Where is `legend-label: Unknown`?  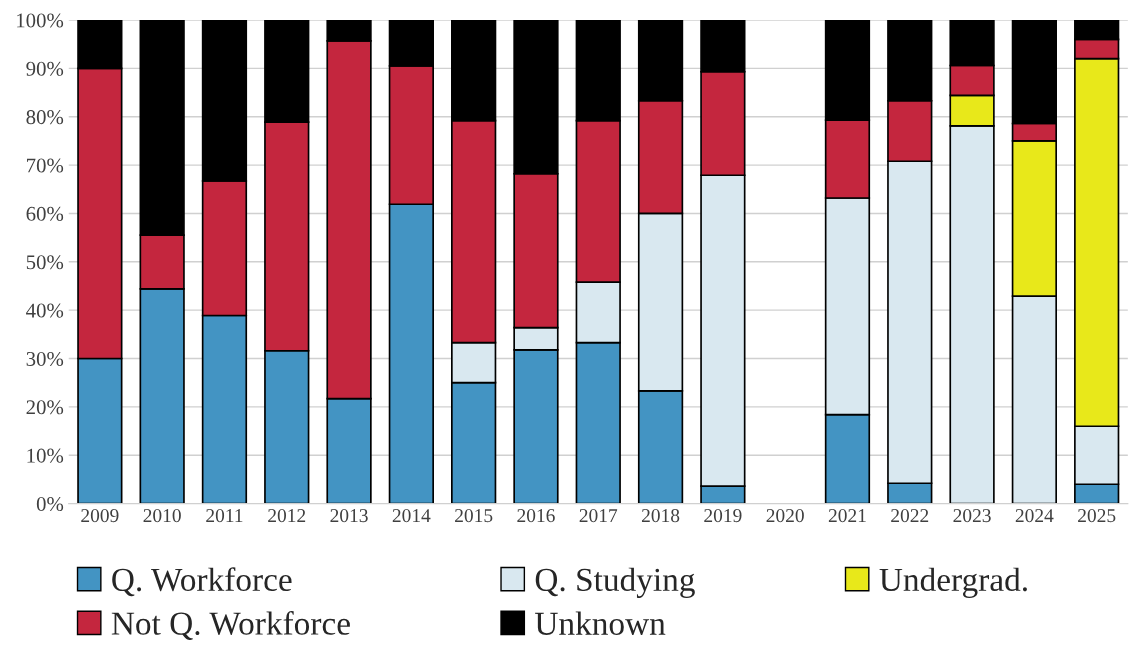 legend-label: Unknown is located at coordinates (600, 623).